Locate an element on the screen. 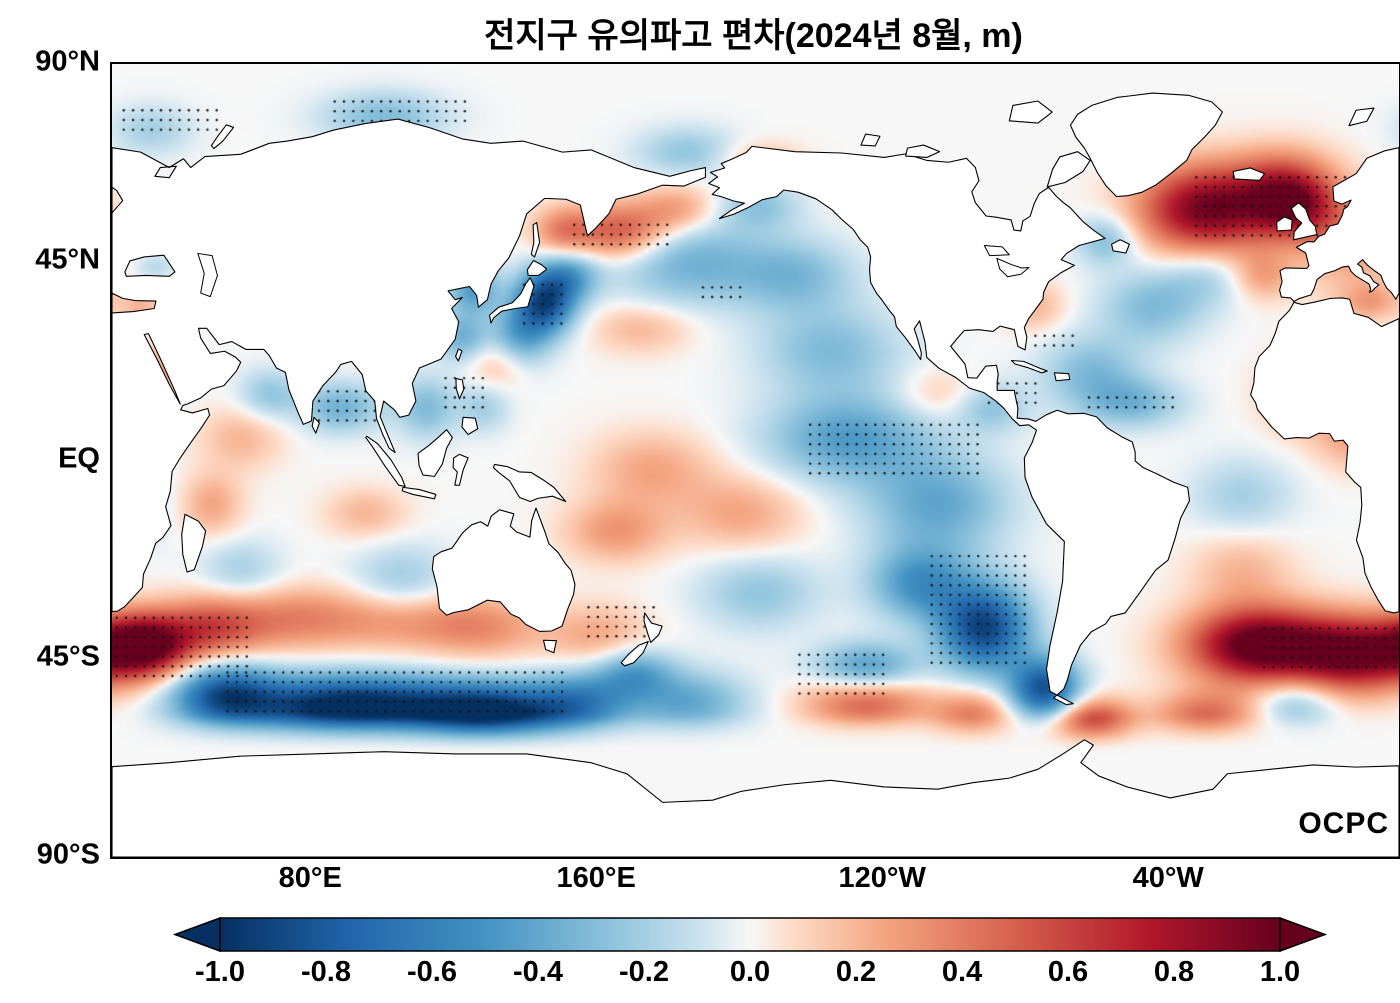 The image size is (1400, 1003). greenland is located at coordinates (1146, 145).